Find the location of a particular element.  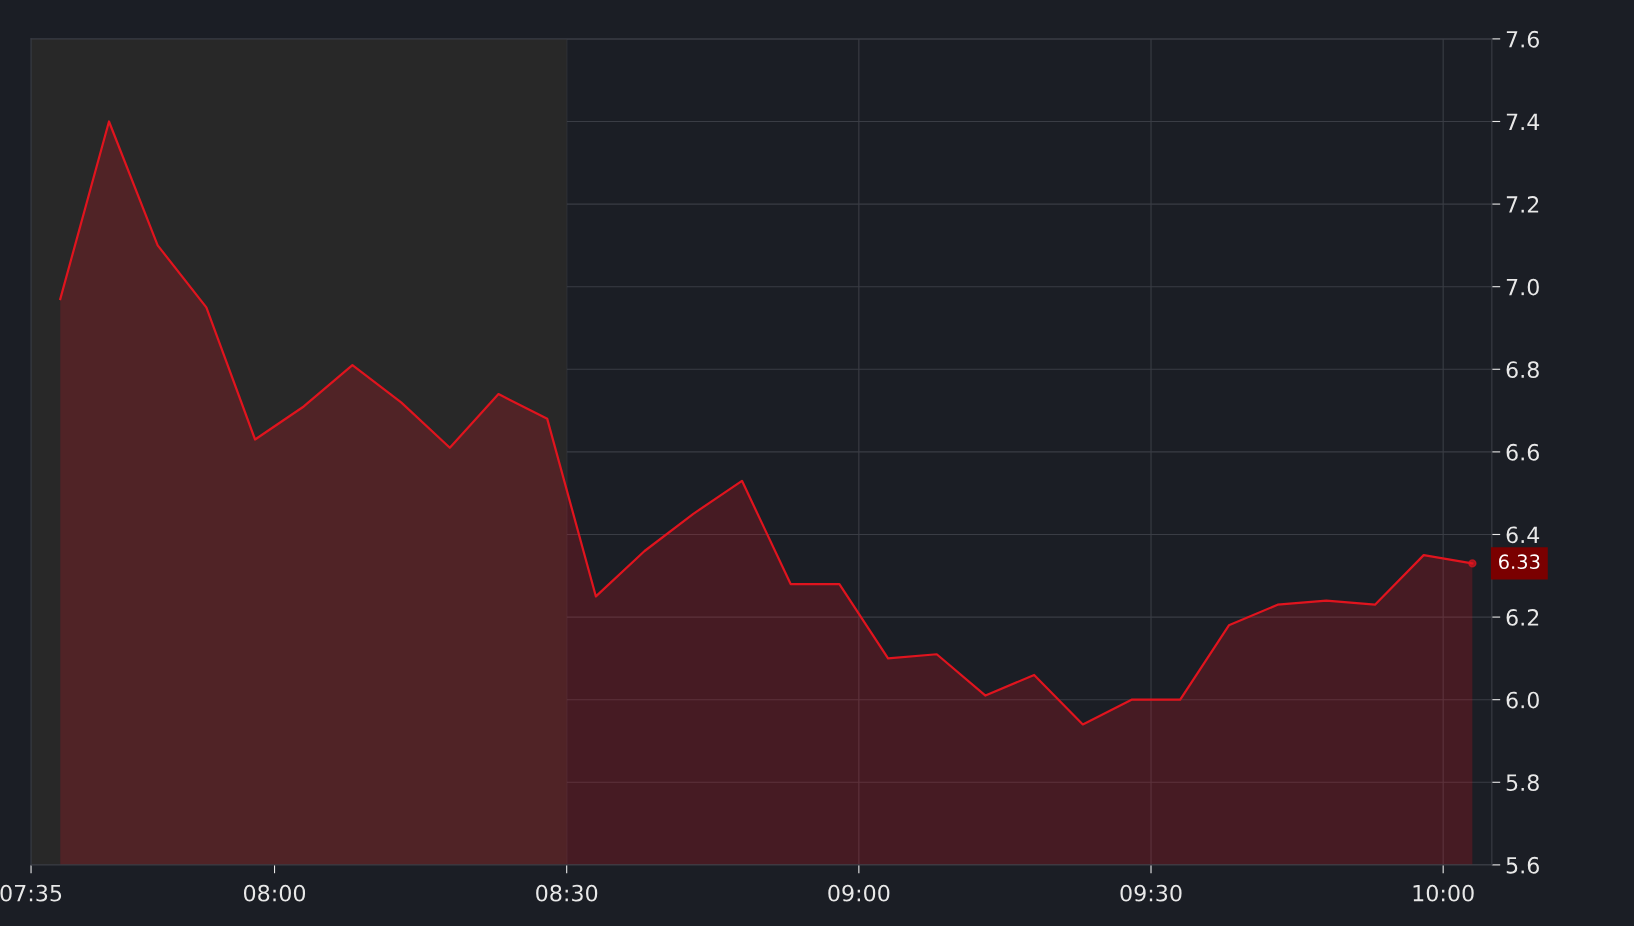

x-tick-label: 09:30 is located at coordinates (1151, 893).